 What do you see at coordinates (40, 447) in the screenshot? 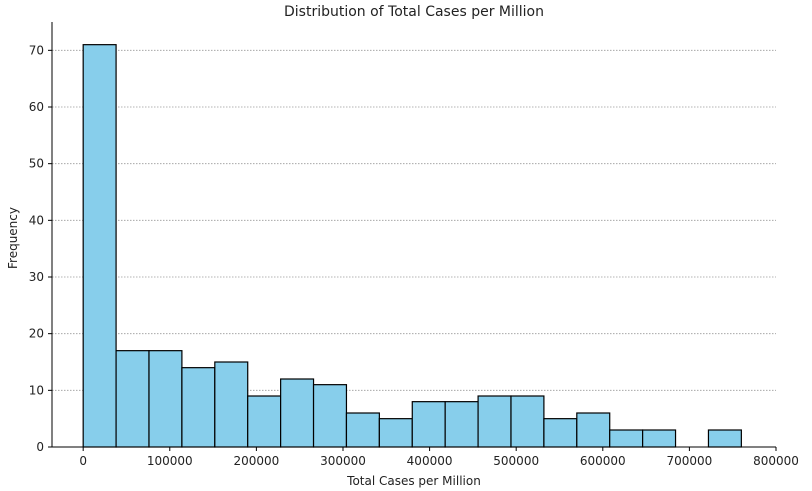
I see `y-tick-label: 0` at bounding box center [40, 447].